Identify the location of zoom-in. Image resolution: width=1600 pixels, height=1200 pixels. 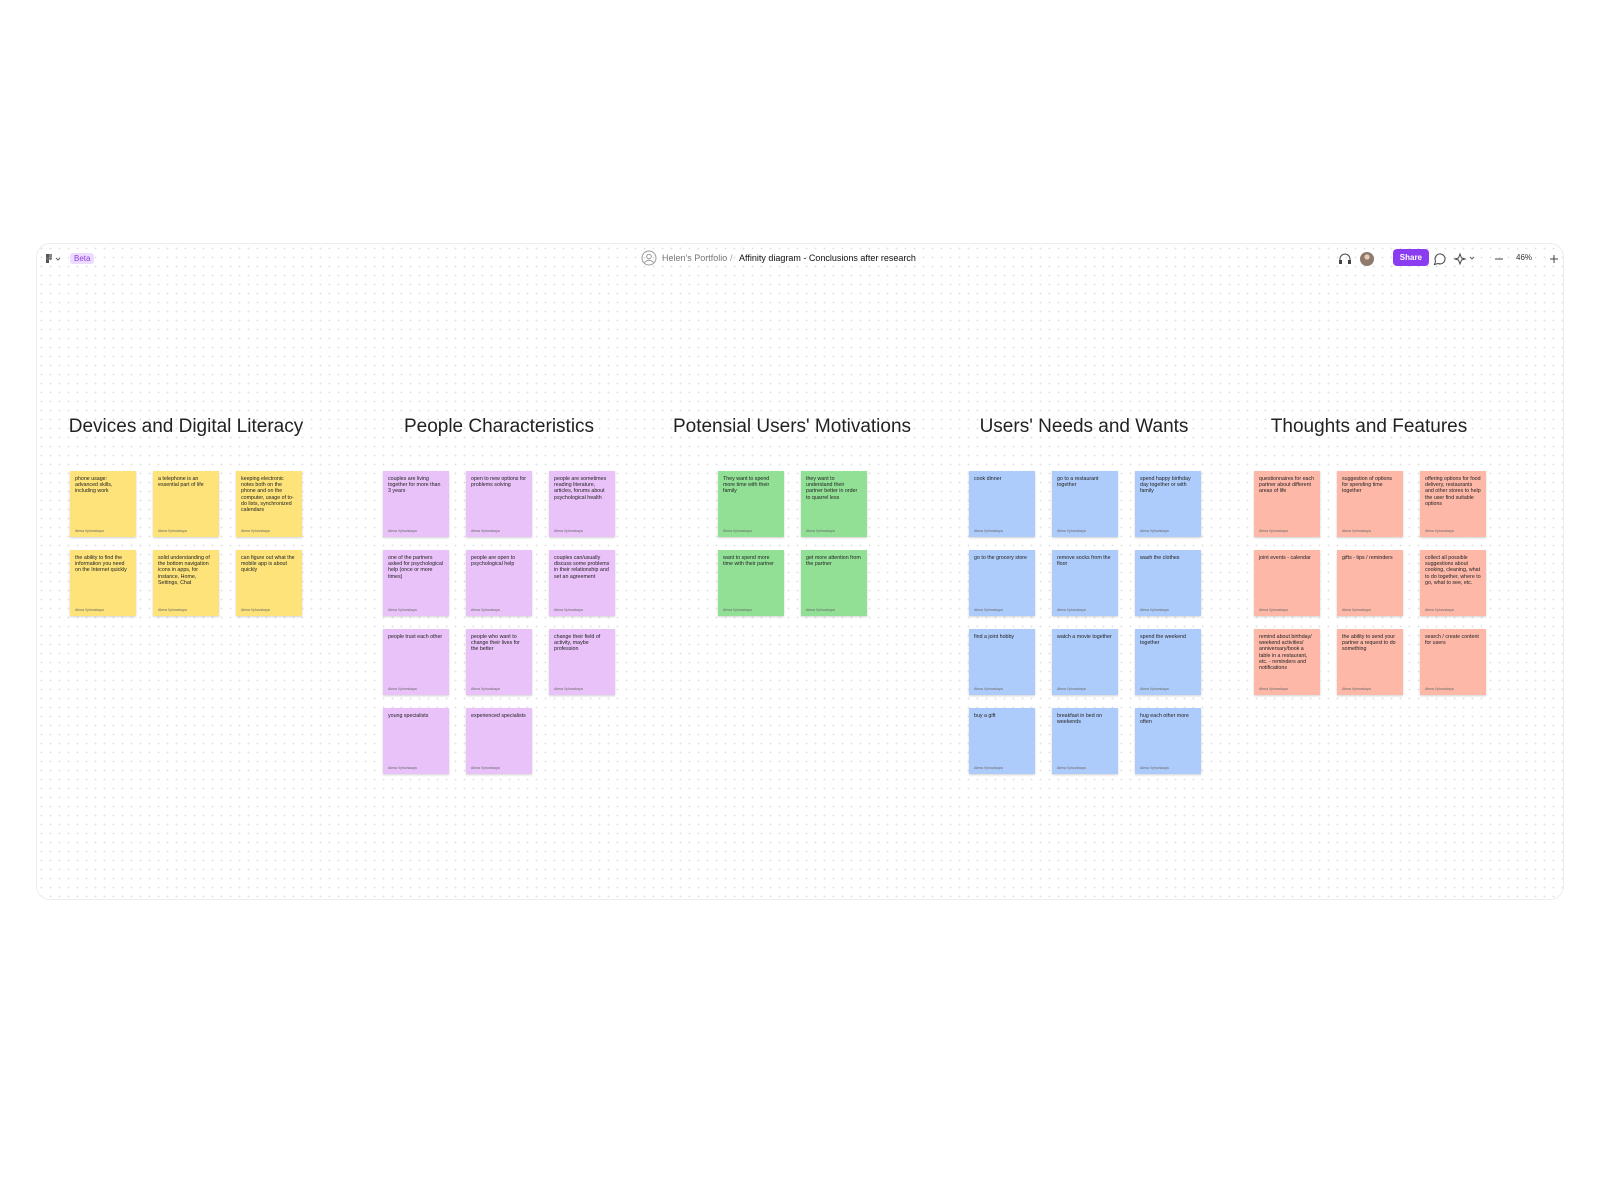
(1554, 259).